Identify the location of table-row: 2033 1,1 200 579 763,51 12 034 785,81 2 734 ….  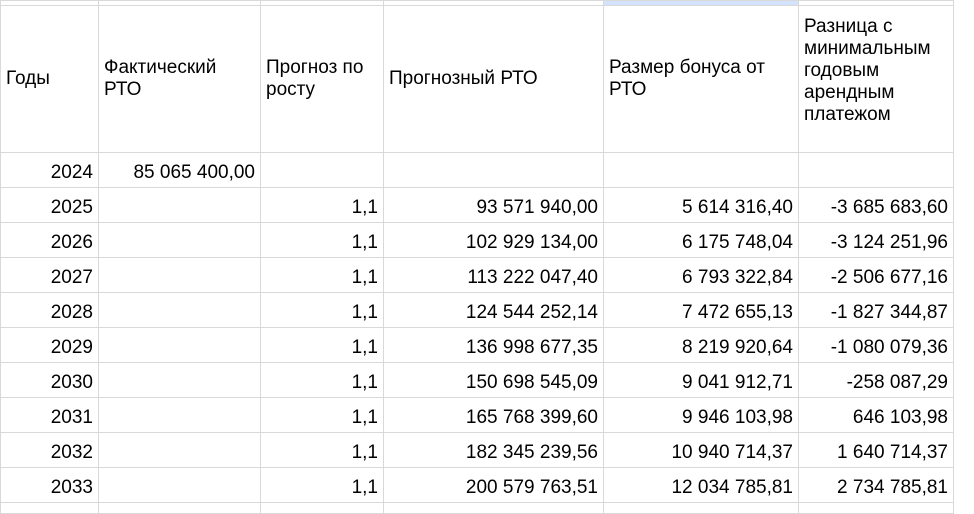
(477, 485).